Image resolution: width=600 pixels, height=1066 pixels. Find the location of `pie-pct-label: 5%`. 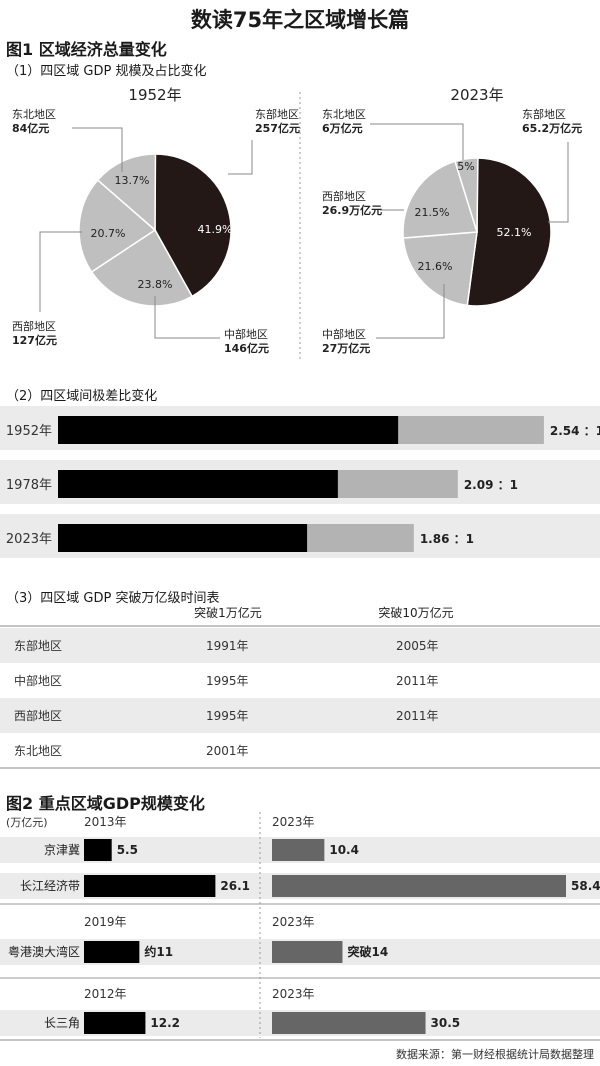

pie-pct-label: 5% is located at coordinates (465, 166).